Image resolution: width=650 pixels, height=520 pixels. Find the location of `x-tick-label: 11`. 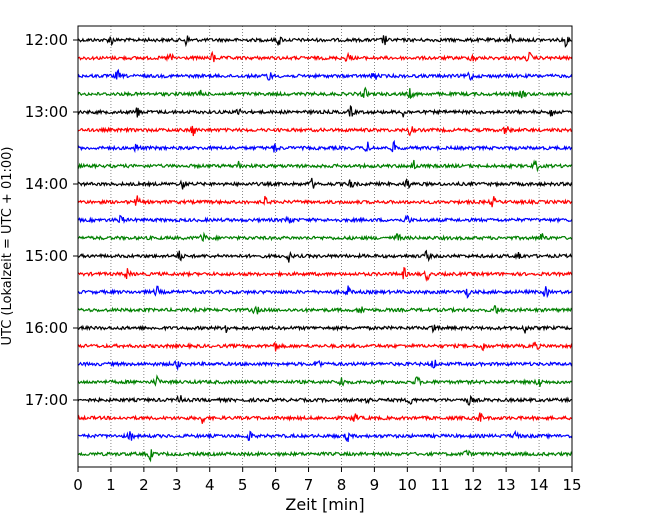

x-tick-label: 11 is located at coordinates (440, 485).